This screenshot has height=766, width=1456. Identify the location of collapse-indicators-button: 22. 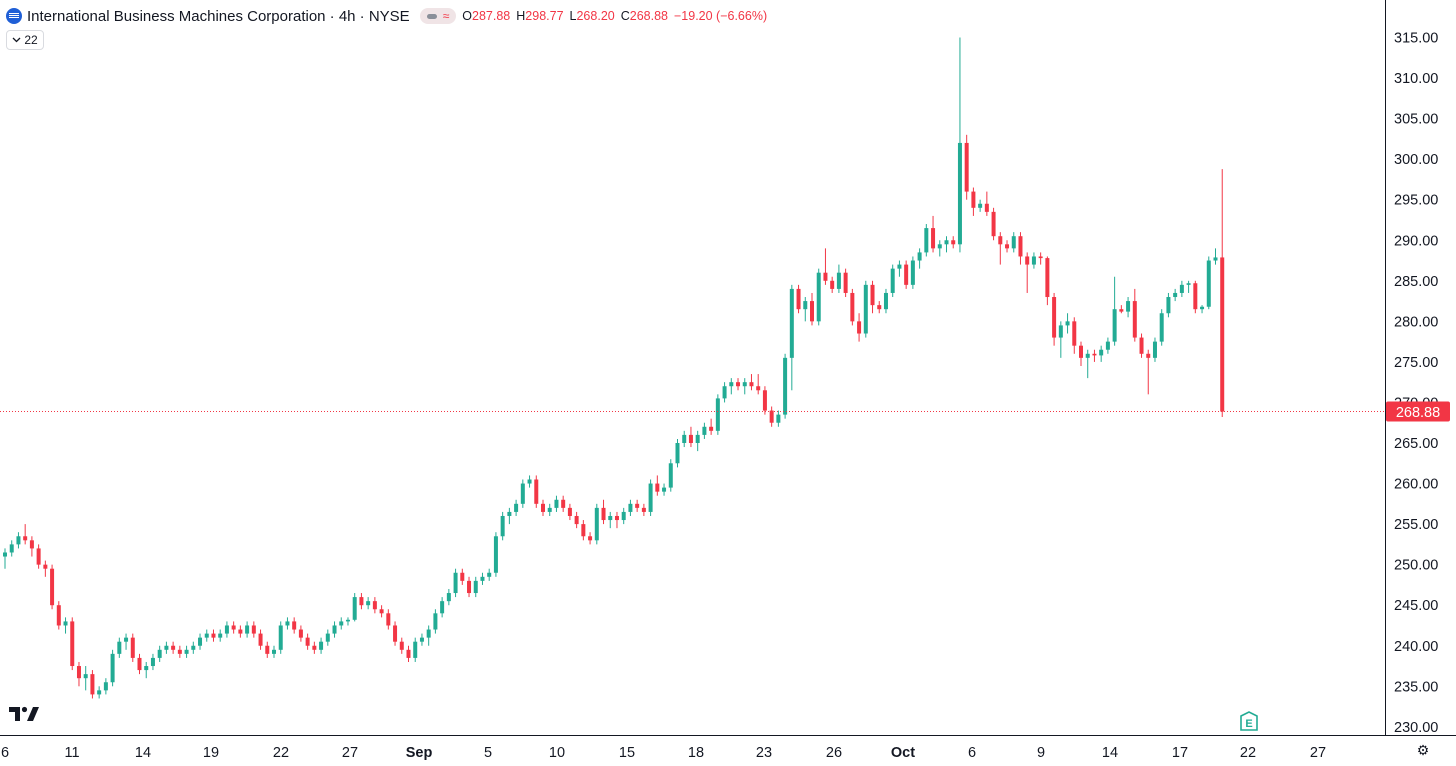
(25, 40).